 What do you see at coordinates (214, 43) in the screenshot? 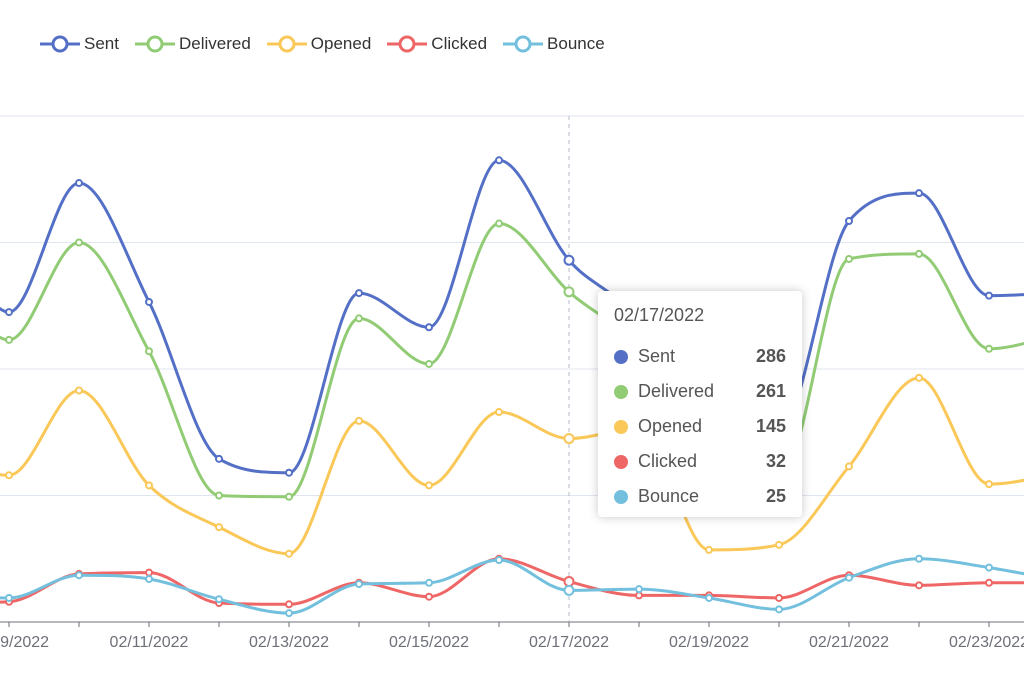
I see `legend-label: Delivered` at bounding box center [214, 43].